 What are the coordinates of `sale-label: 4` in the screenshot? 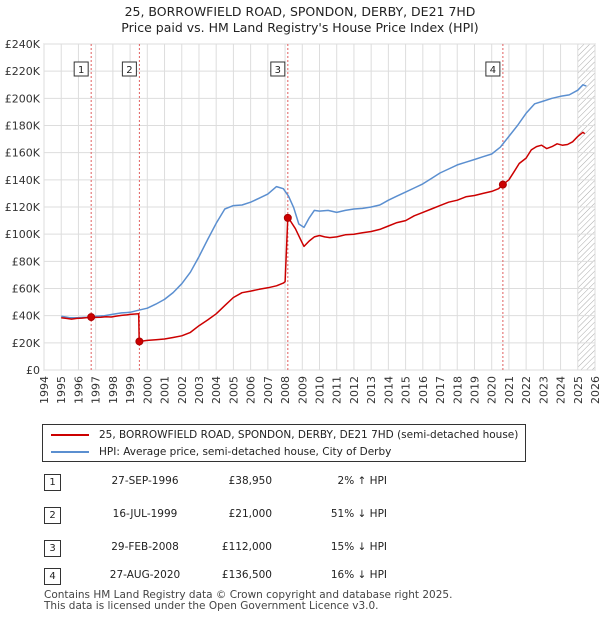 It's located at (493, 70).